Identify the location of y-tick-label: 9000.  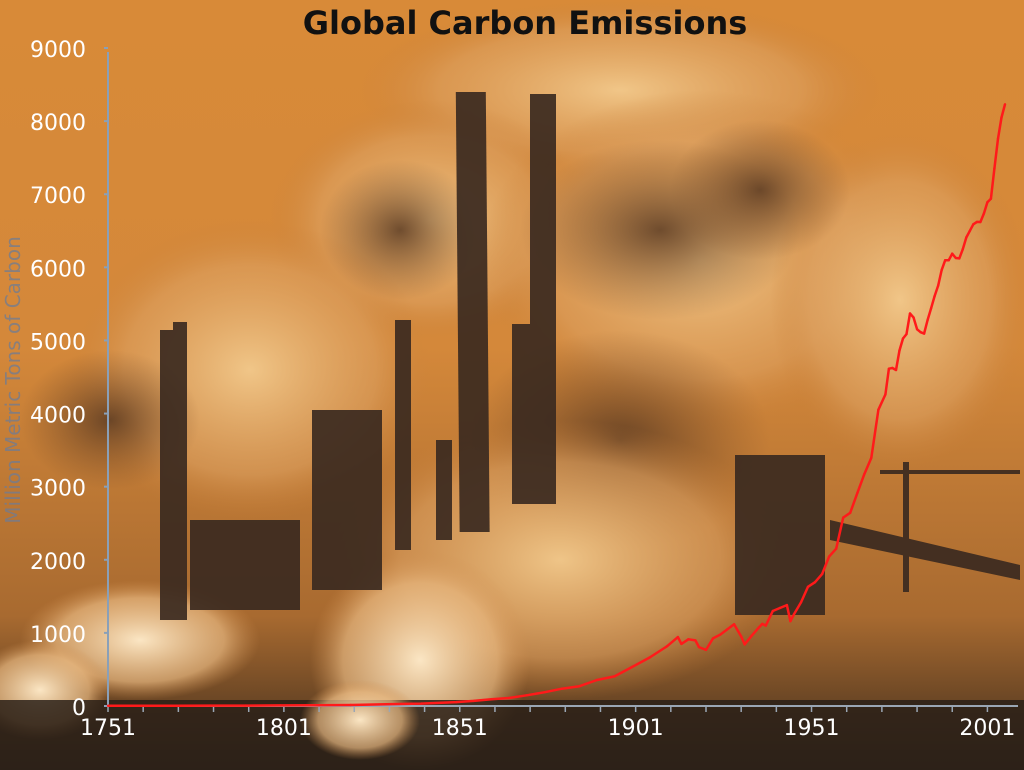
(58, 50).